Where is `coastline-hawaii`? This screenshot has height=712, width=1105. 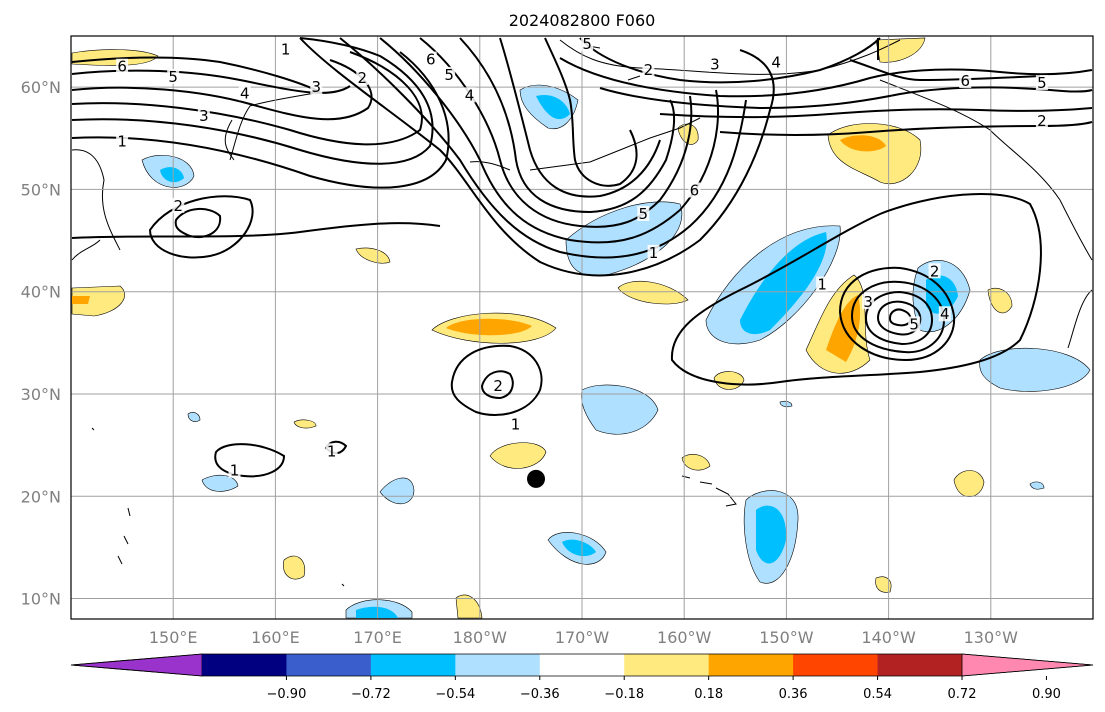
coastline-hawaii is located at coordinates (709, 491).